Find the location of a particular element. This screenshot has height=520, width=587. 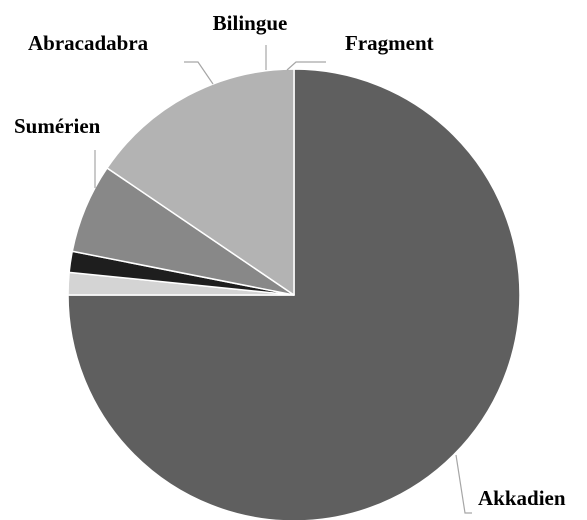

slice-label-abracadabra: Abracadabra is located at coordinates (88, 43).